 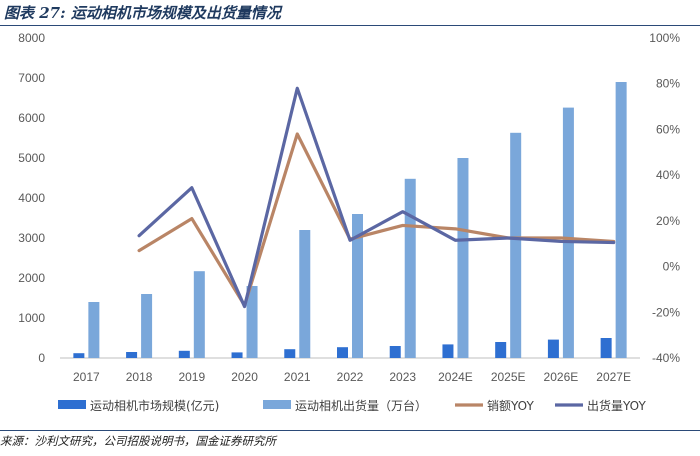 I want to click on legend-label: 出货量YOY, so click(x=616, y=405).